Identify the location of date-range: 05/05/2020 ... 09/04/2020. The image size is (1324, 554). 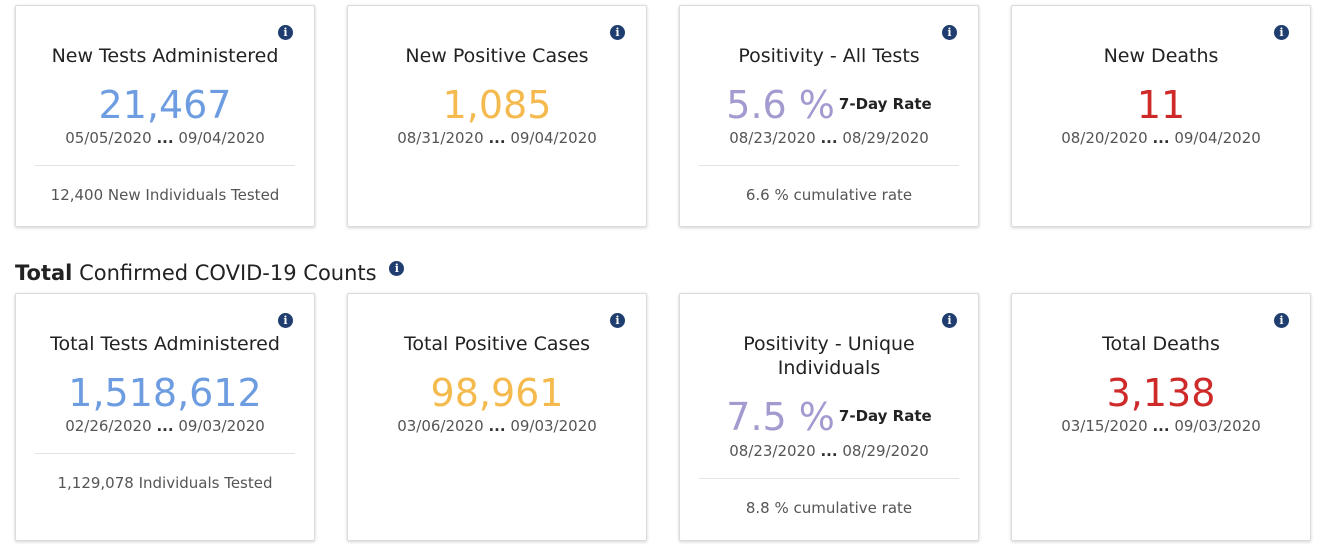
(165, 138).